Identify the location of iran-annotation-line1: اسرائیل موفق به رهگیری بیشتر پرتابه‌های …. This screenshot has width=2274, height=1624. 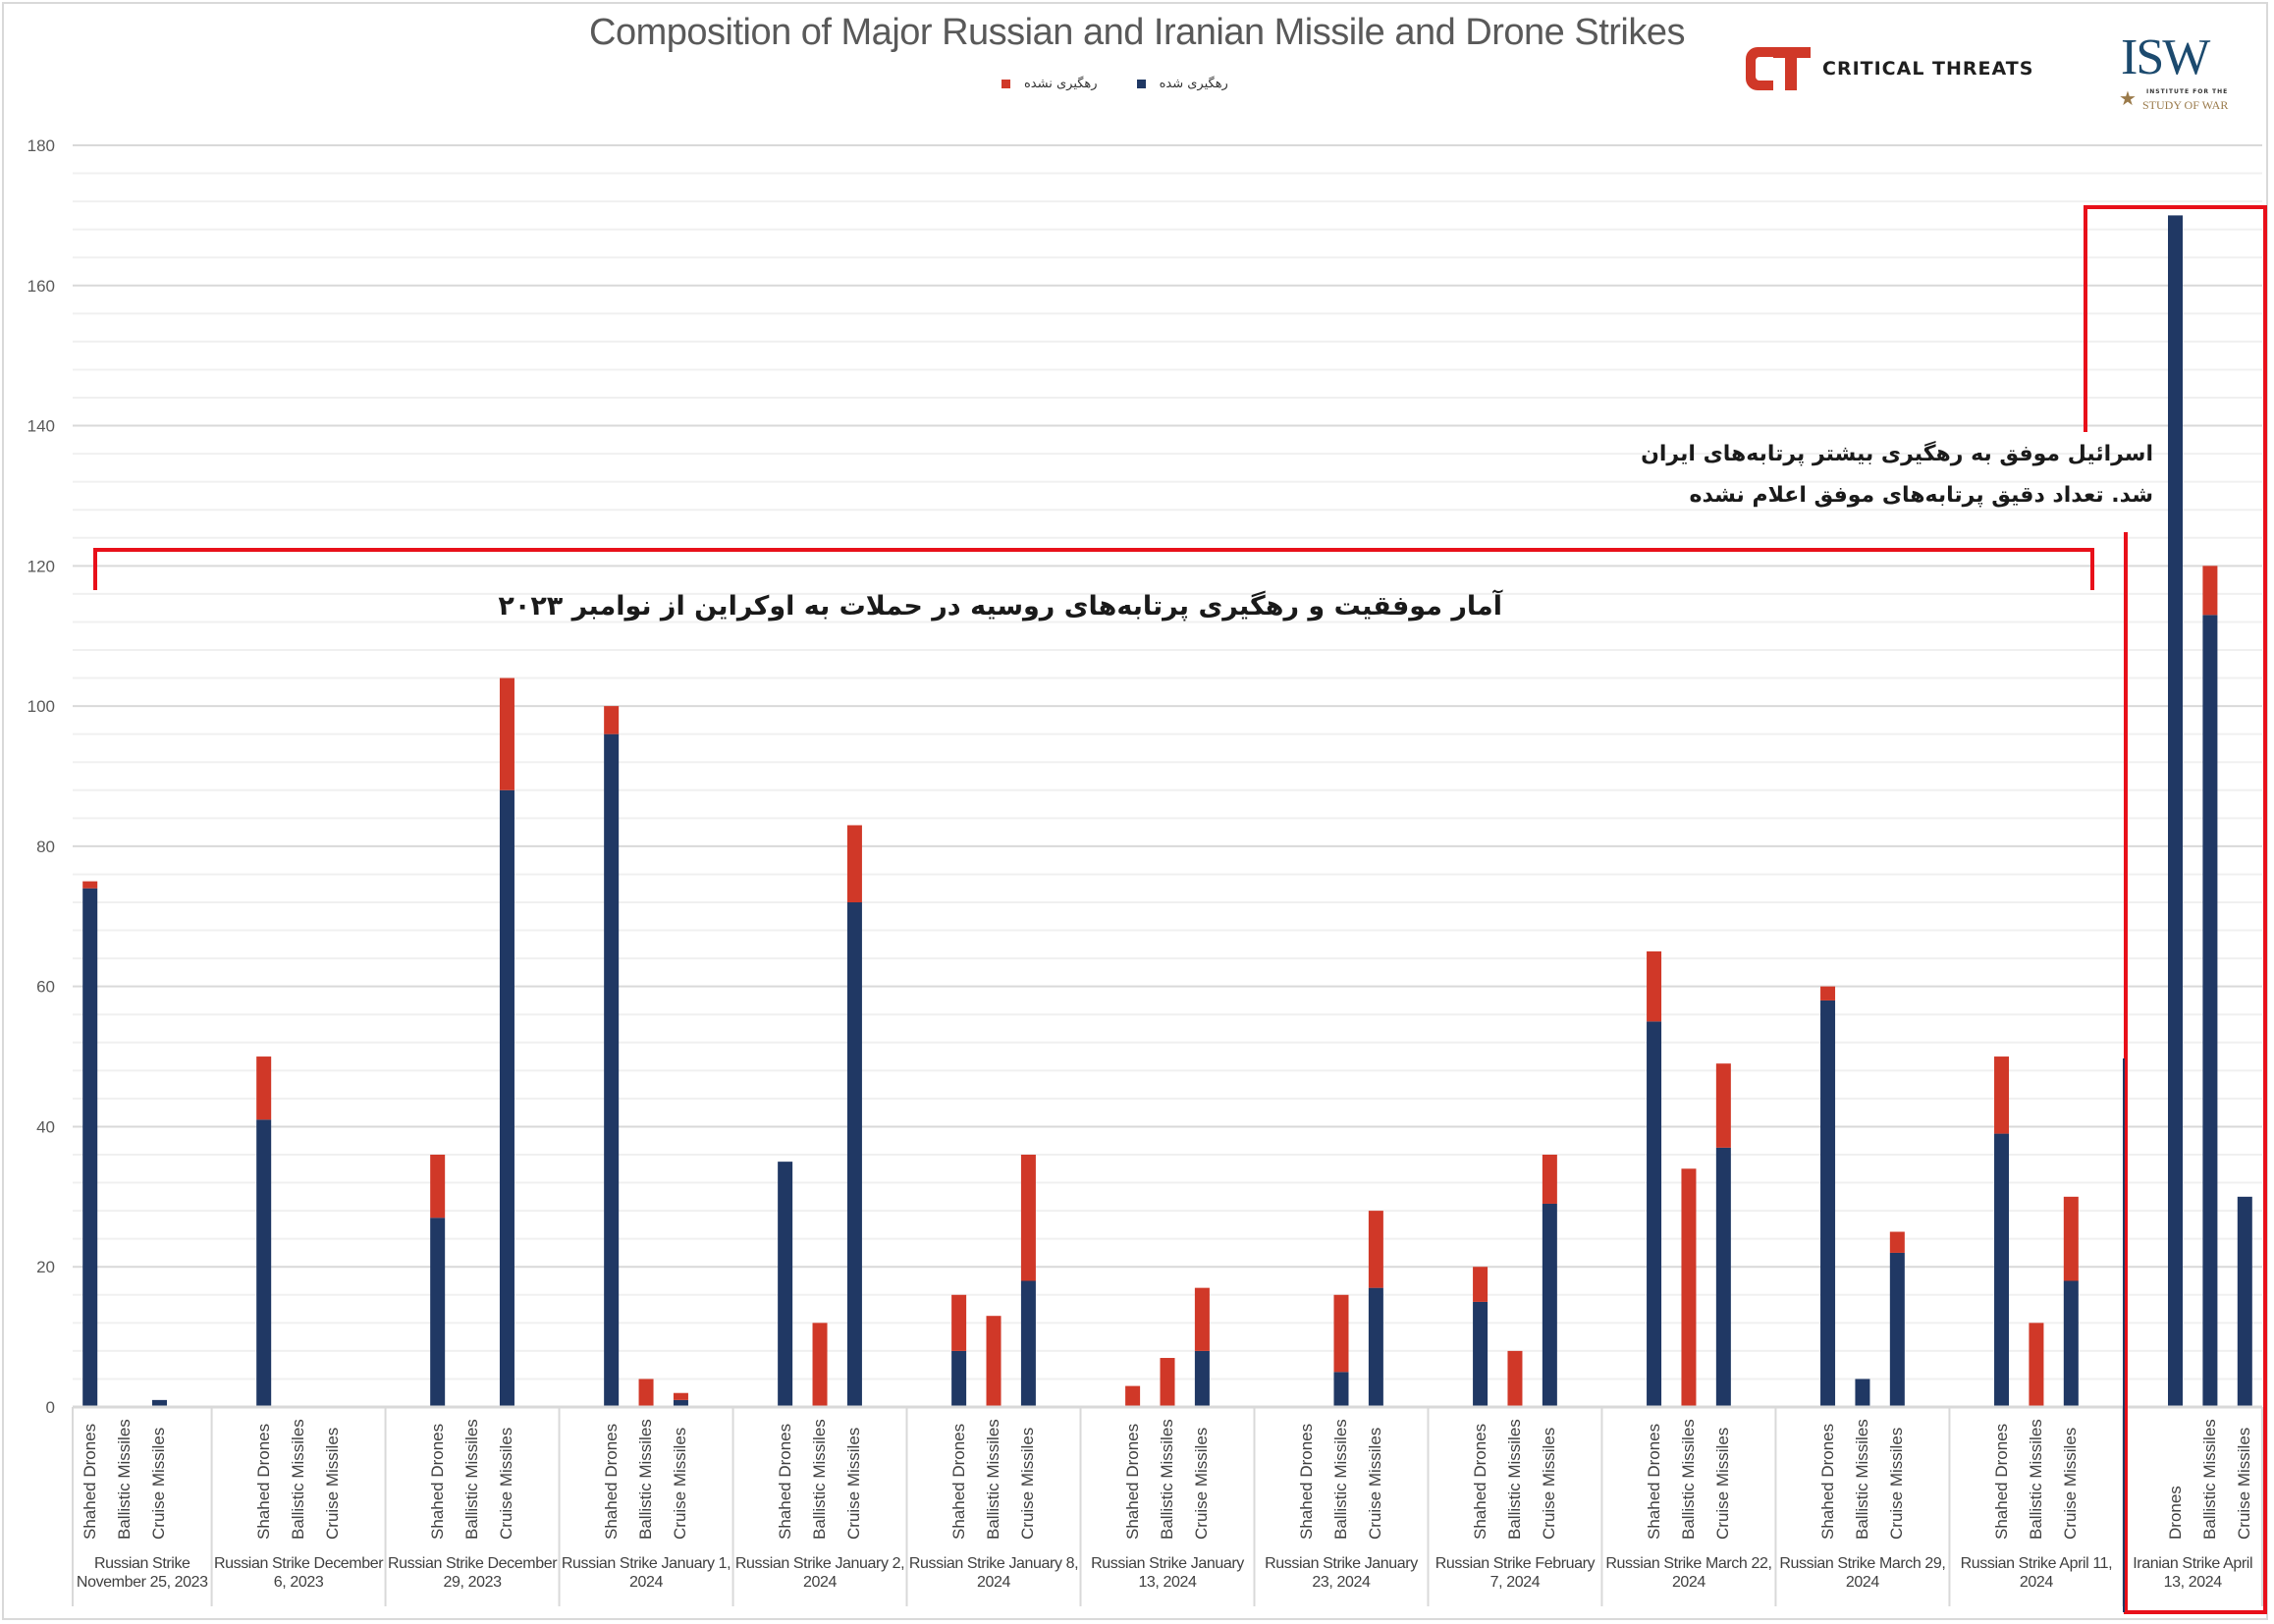
(1897, 454).